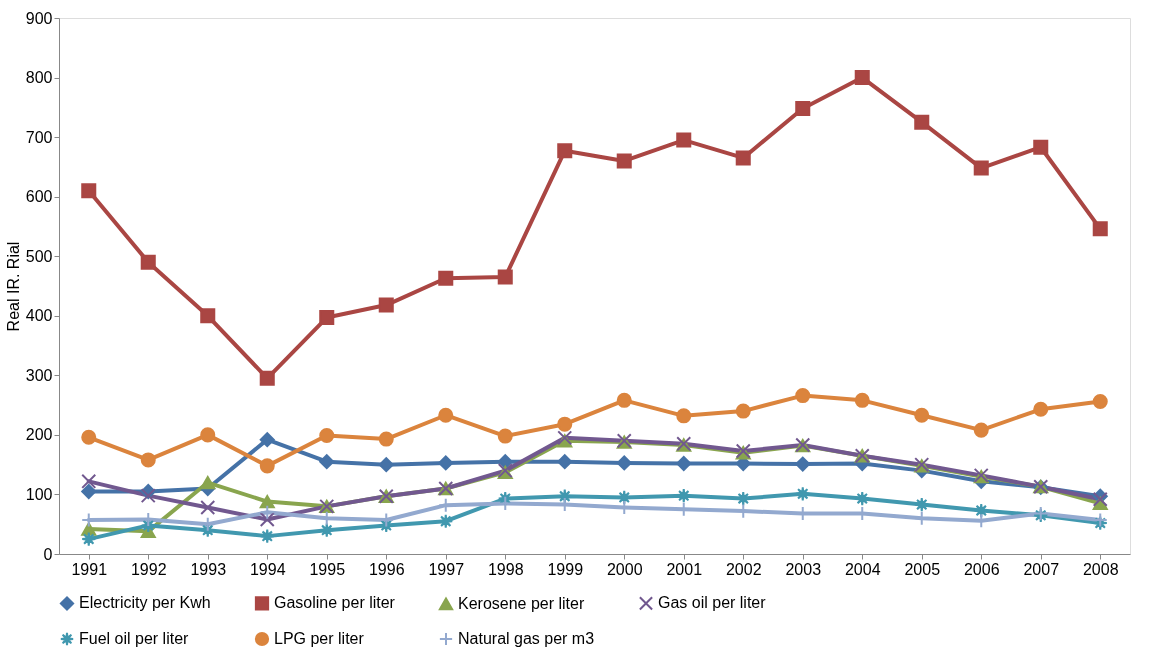 This screenshot has height=672, width=1158. I want to click on x-tick-label: 2005, so click(922, 569).